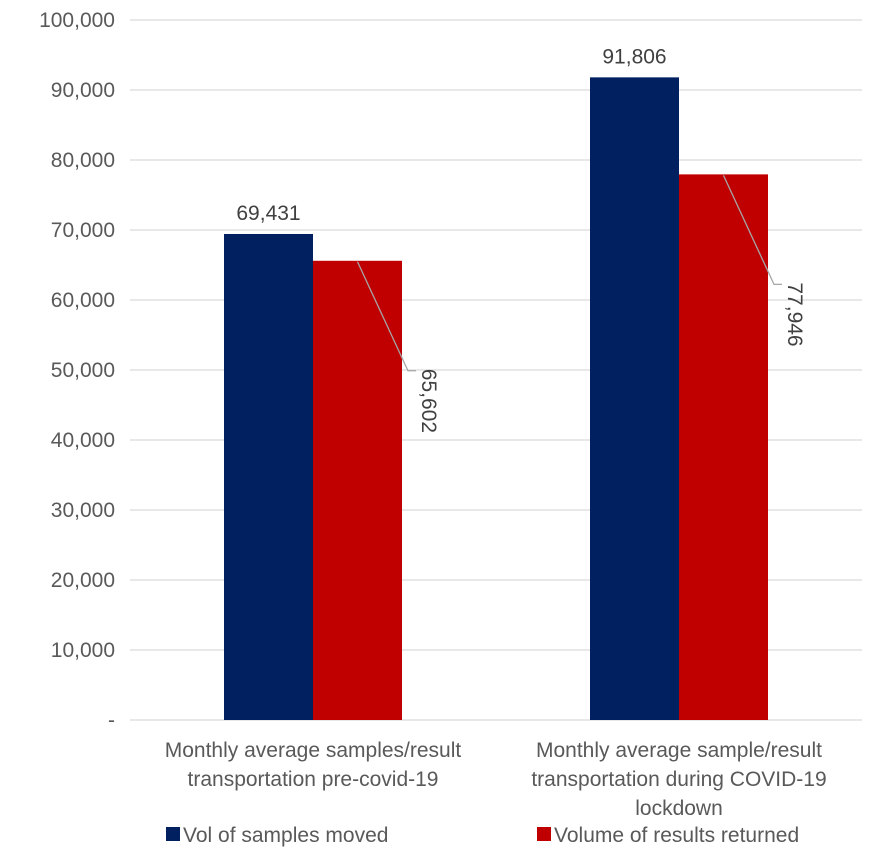 Image resolution: width=877 pixels, height=857 pixels. Describe the element at coordinates (83, 440) in the screenshot. I see `y-tick-label: 40,000` at that location.